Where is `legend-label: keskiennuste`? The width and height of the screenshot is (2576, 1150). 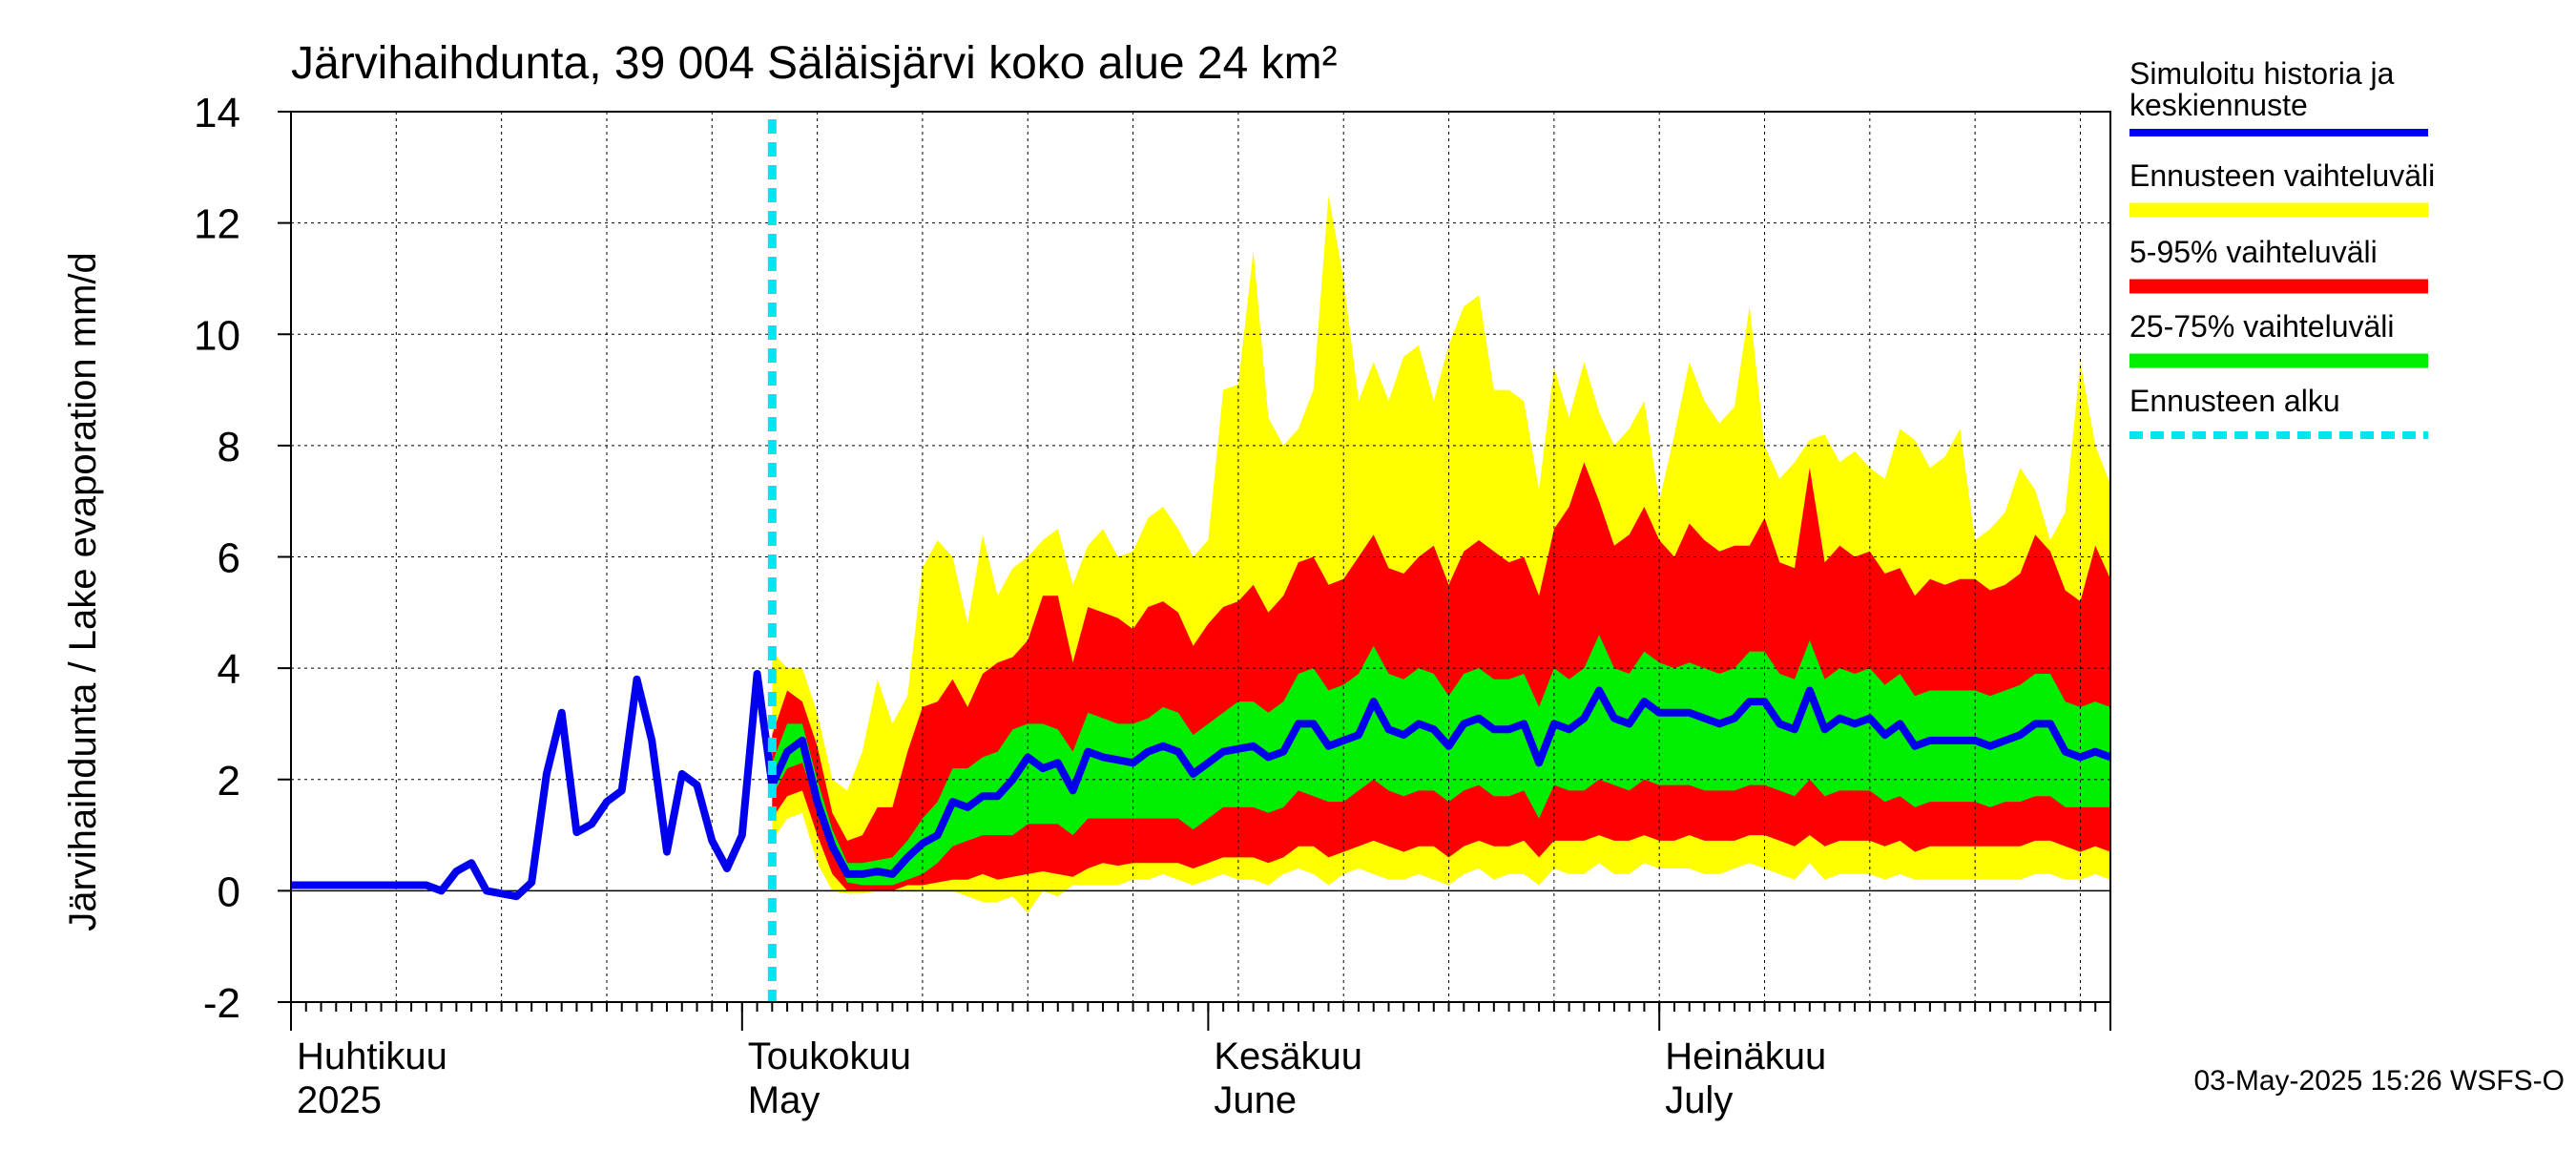
legend-label: keskiennuste is located at coordinates (2218, 105).